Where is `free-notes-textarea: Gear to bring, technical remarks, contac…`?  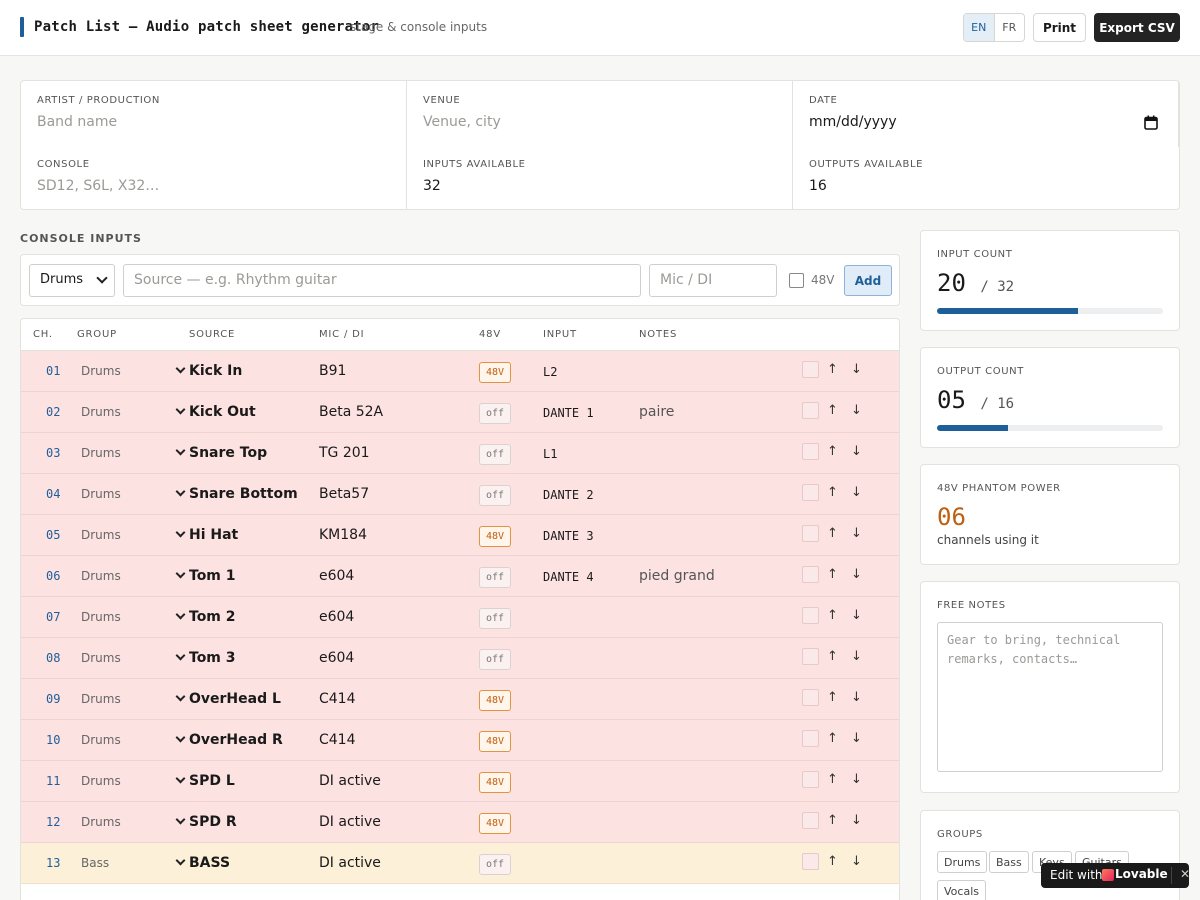
free-notes-textarea: Gear to bring, technical remarks, contac… is located at coordinates (1050, 697).